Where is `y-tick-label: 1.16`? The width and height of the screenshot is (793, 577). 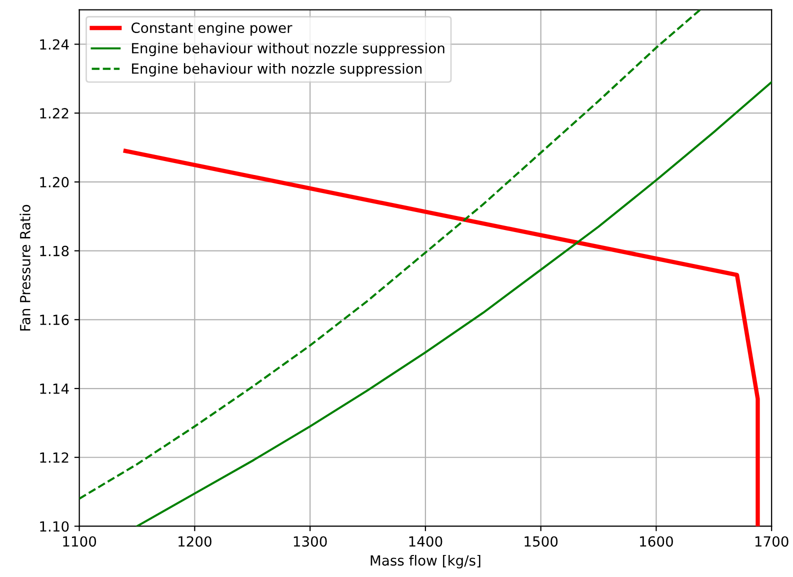
y-tick-label: 1.16 is located at coordinates (54, 320).